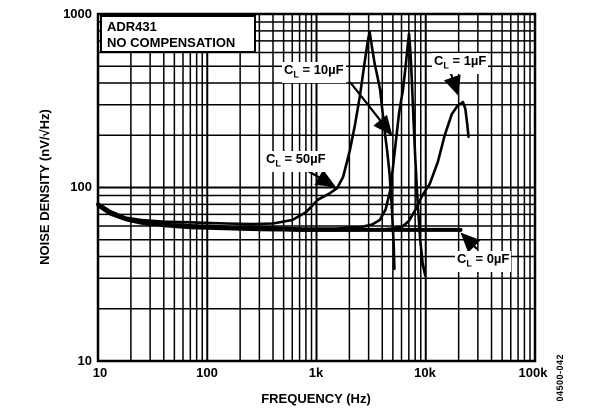 Image resolution: width=600 pixels, height=416 pixels. I want to click on y-axis-label: NOISE DENSITY (nV/√Hz), so click(44, 187).